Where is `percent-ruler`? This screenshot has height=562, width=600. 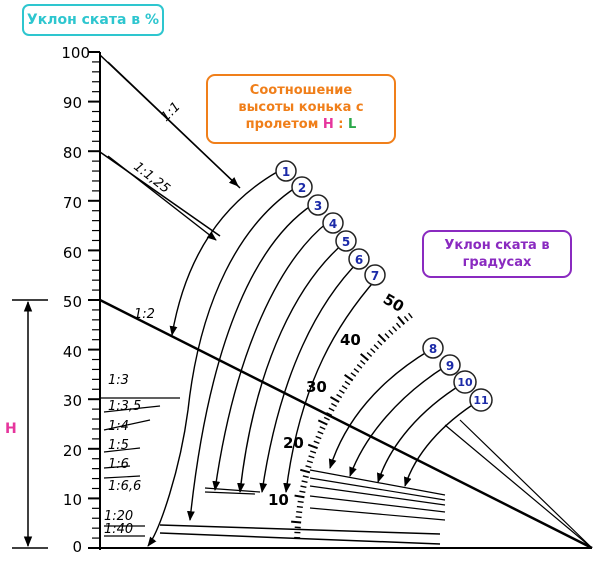
percent-ruler is located at coordinates (94, 300).